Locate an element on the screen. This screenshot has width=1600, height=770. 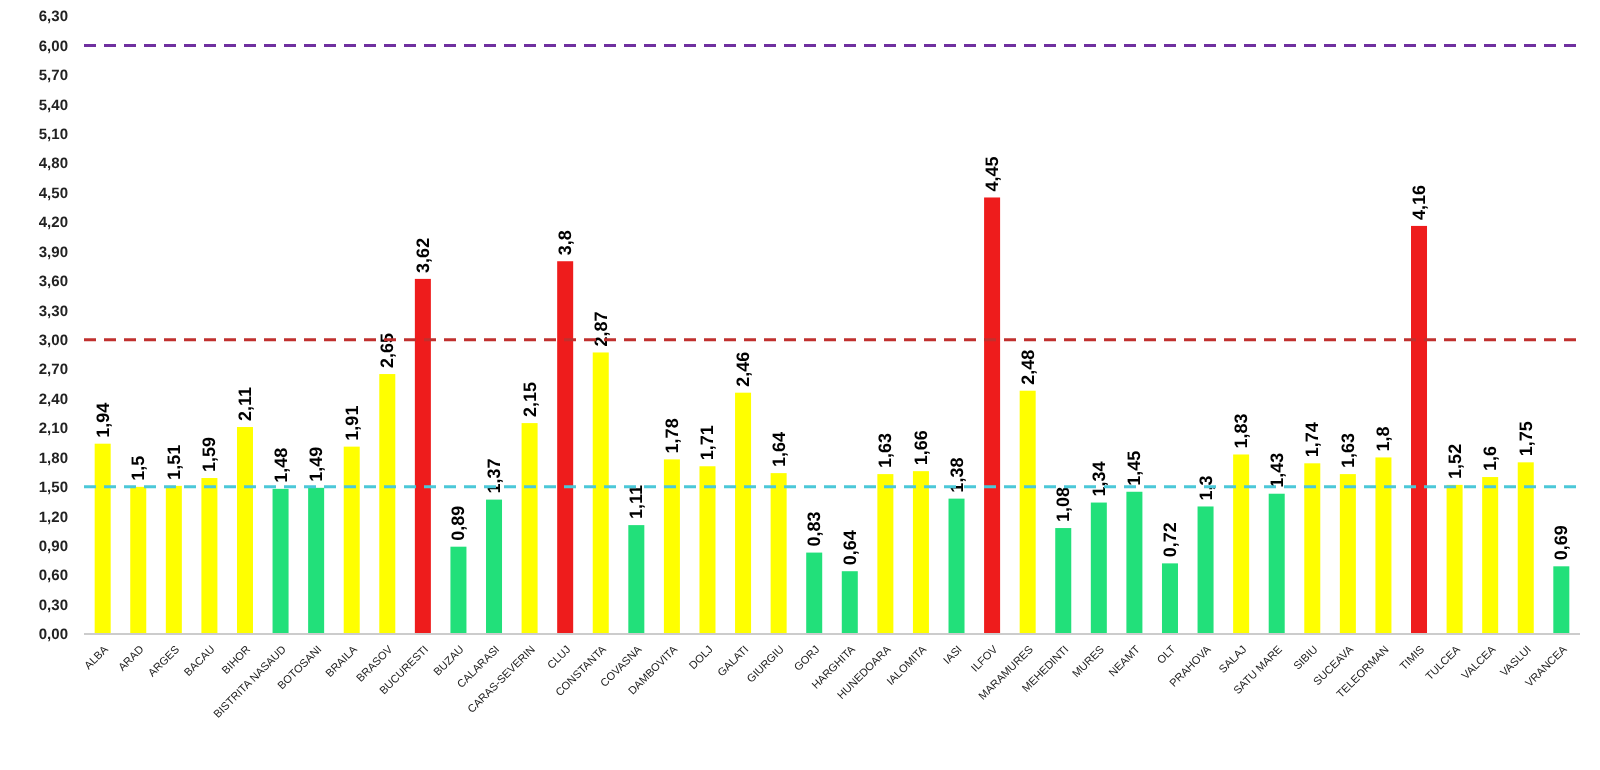
data-label: 2,15 is located at coordinates (529, 400).